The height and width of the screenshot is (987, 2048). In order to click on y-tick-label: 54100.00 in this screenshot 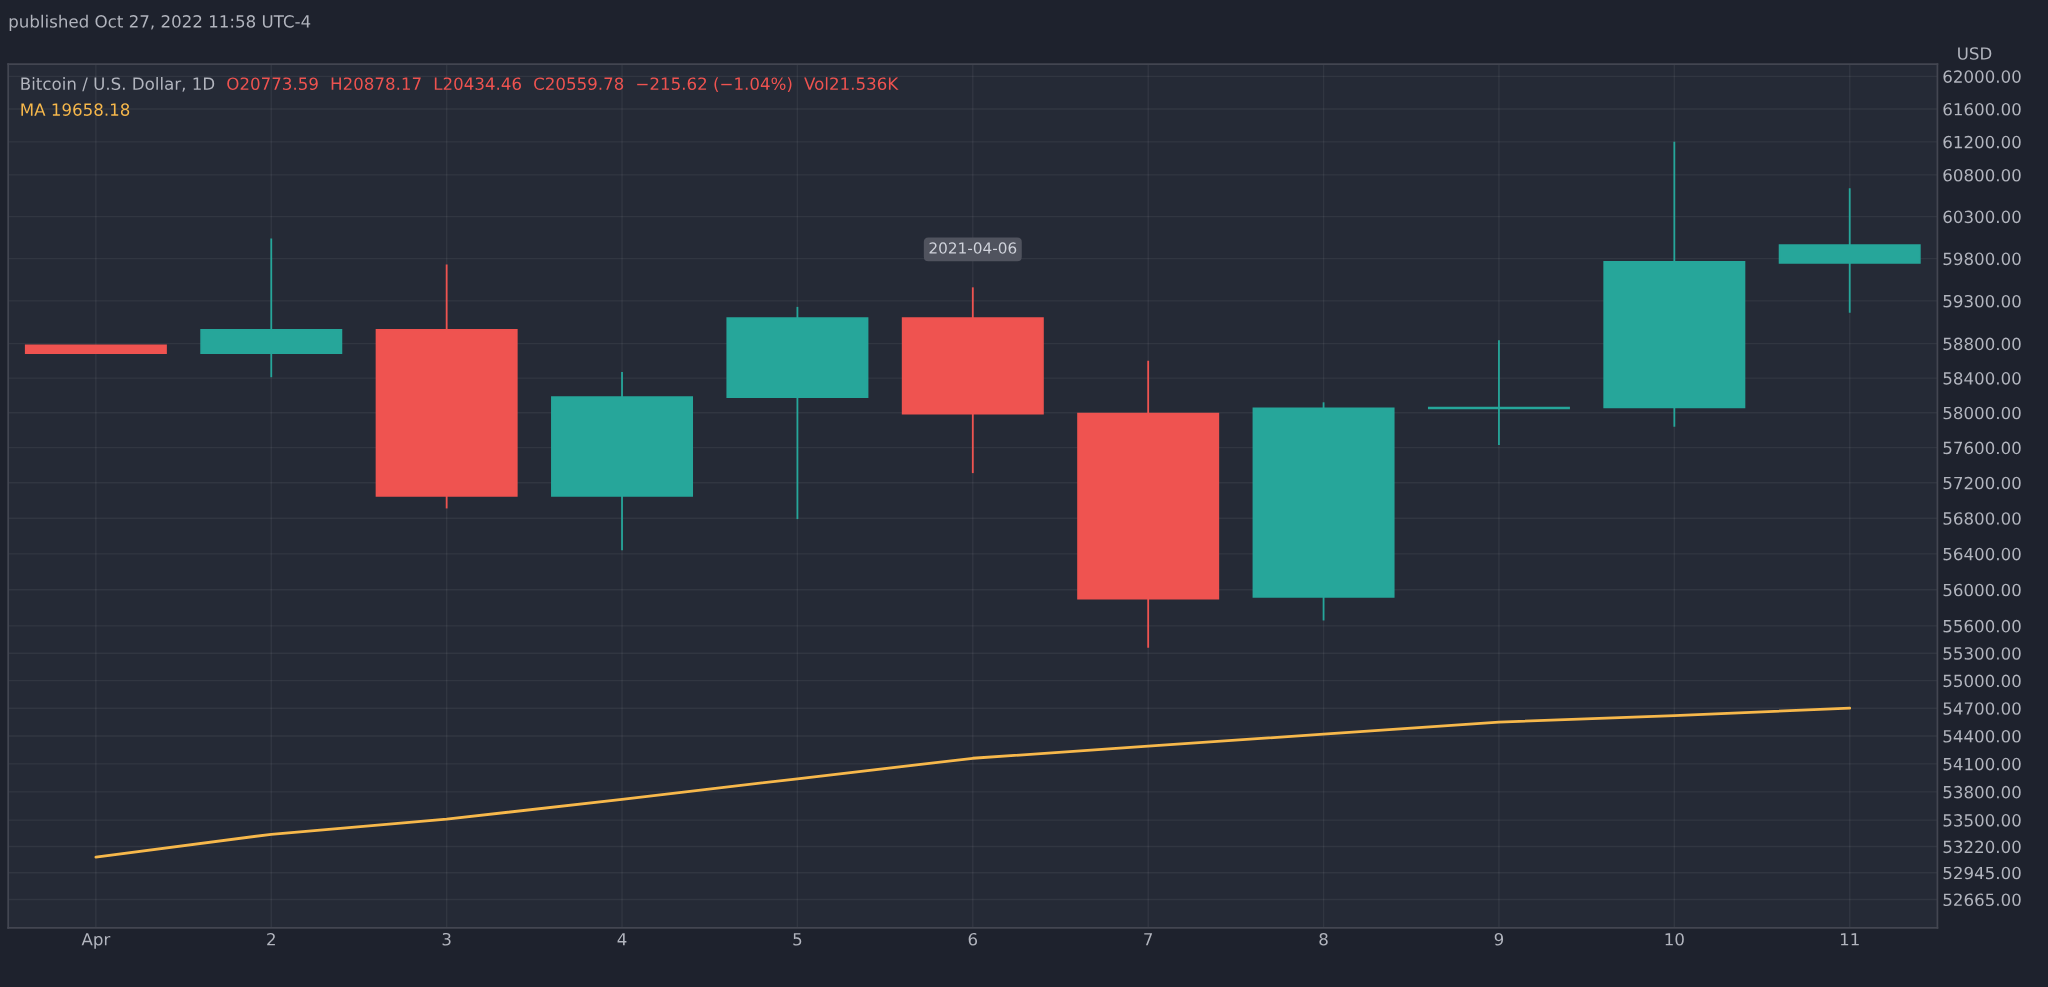, I will do `click(1982, 764)`.